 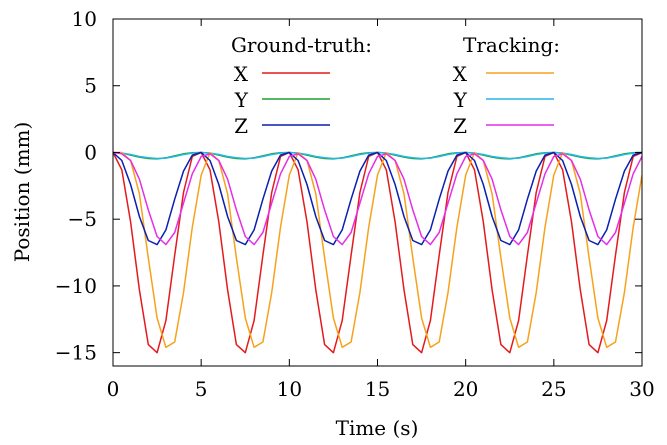 What do you see at coordinates (511, 45) in the screenshot?
I see `legend-title-tracking: Tracking:` at bounding box center [511, 45].